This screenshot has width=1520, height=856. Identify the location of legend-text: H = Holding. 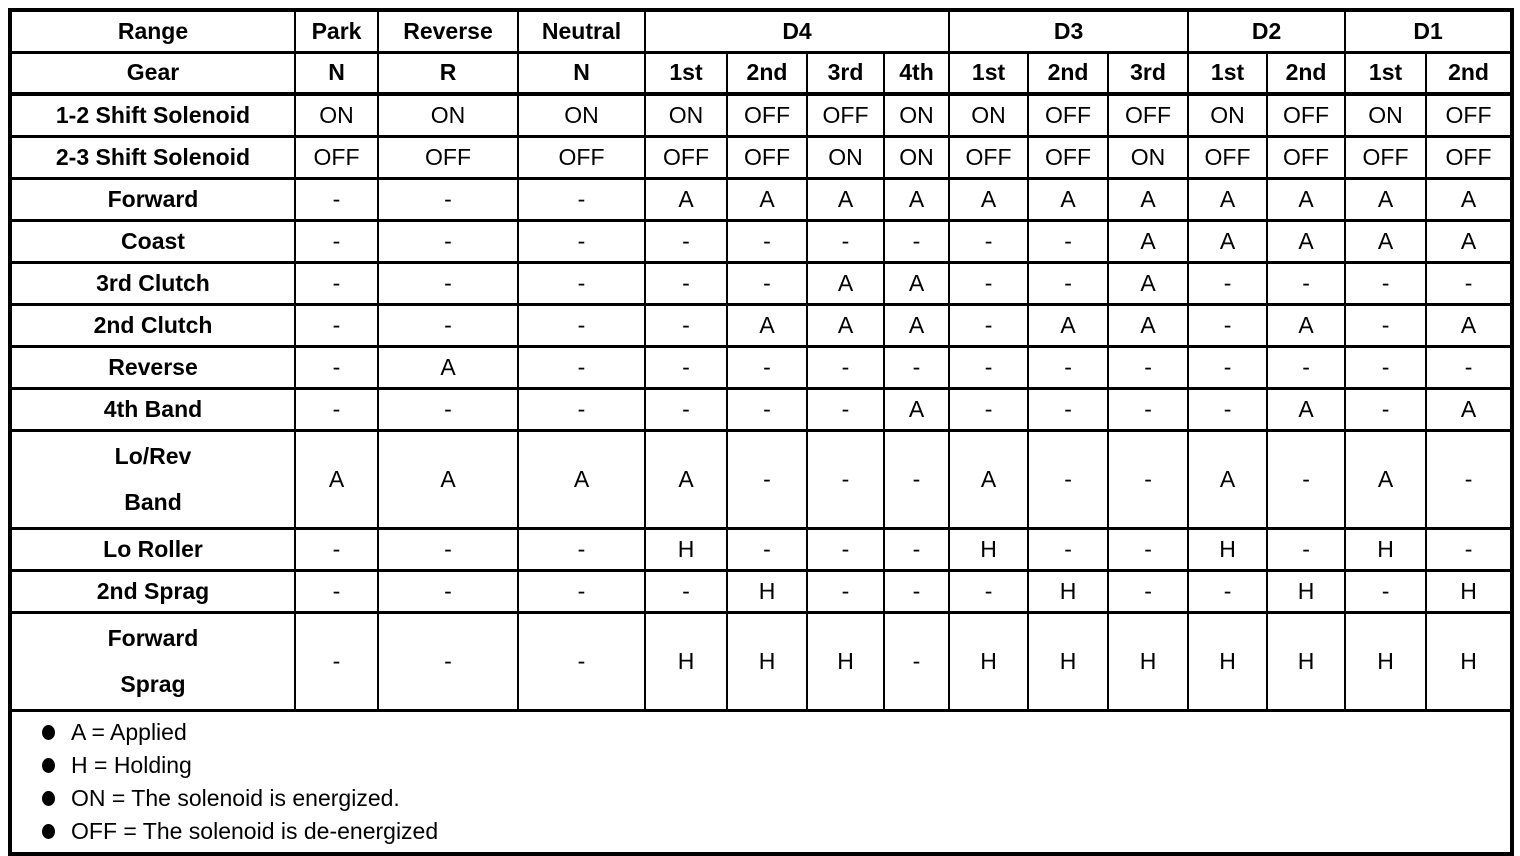
(131, 764).